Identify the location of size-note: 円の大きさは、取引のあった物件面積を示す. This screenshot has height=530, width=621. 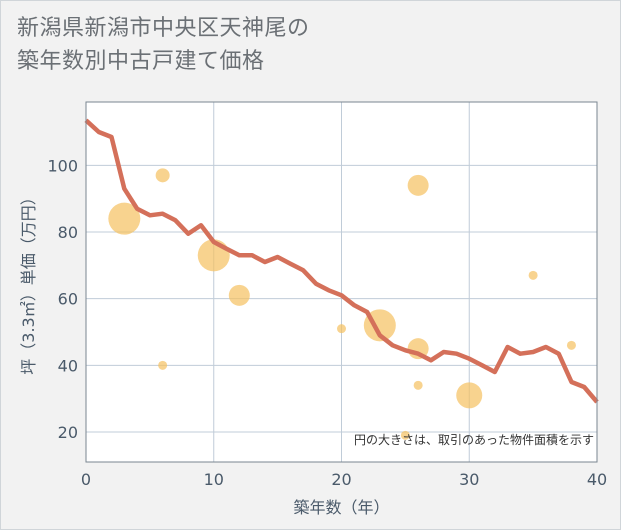
(474, 439).